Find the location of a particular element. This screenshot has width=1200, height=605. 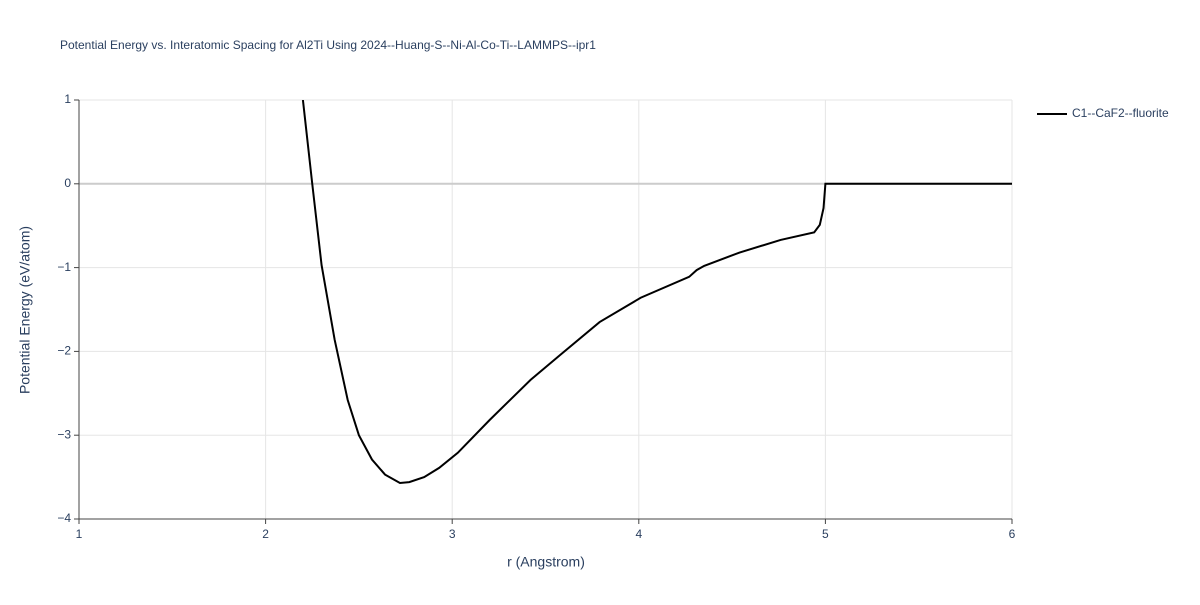

y-tick-label: 1 is located at coordinates (67, 99).